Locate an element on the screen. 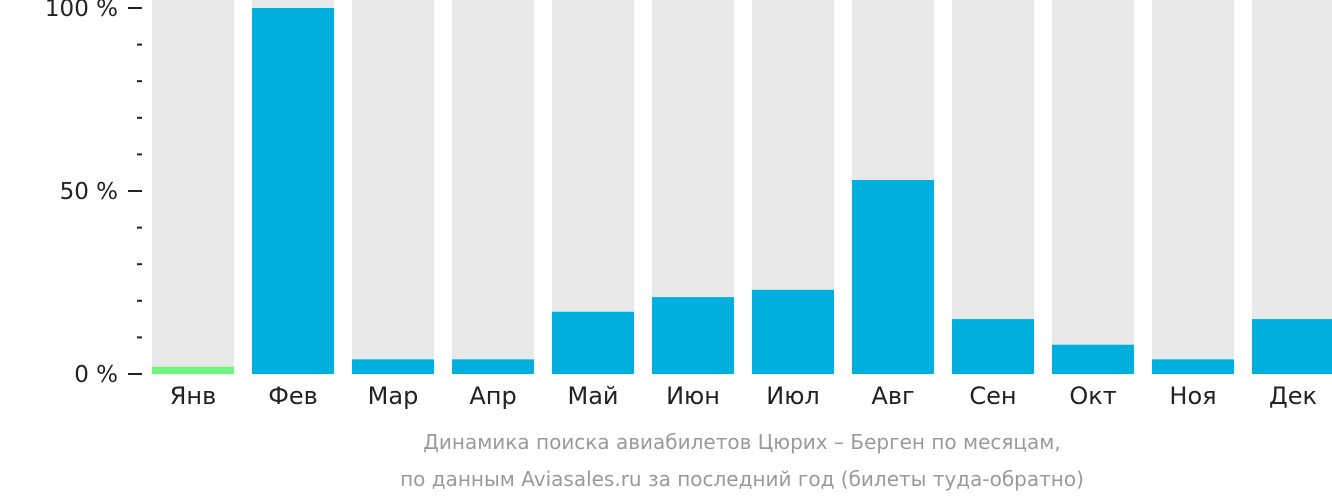 This screenshot has height=502, width=1332. y-tick-label-1: 0 % is located at coordinates (96, 375).